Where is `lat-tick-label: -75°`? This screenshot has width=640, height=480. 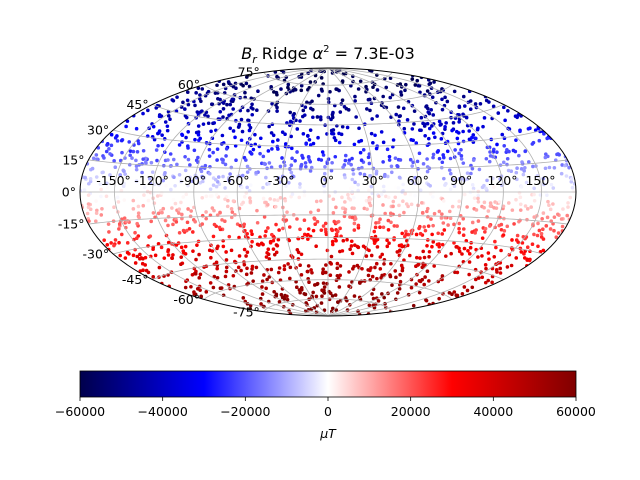 lat-tick-label: -75° is located at coordinates (246, 311).